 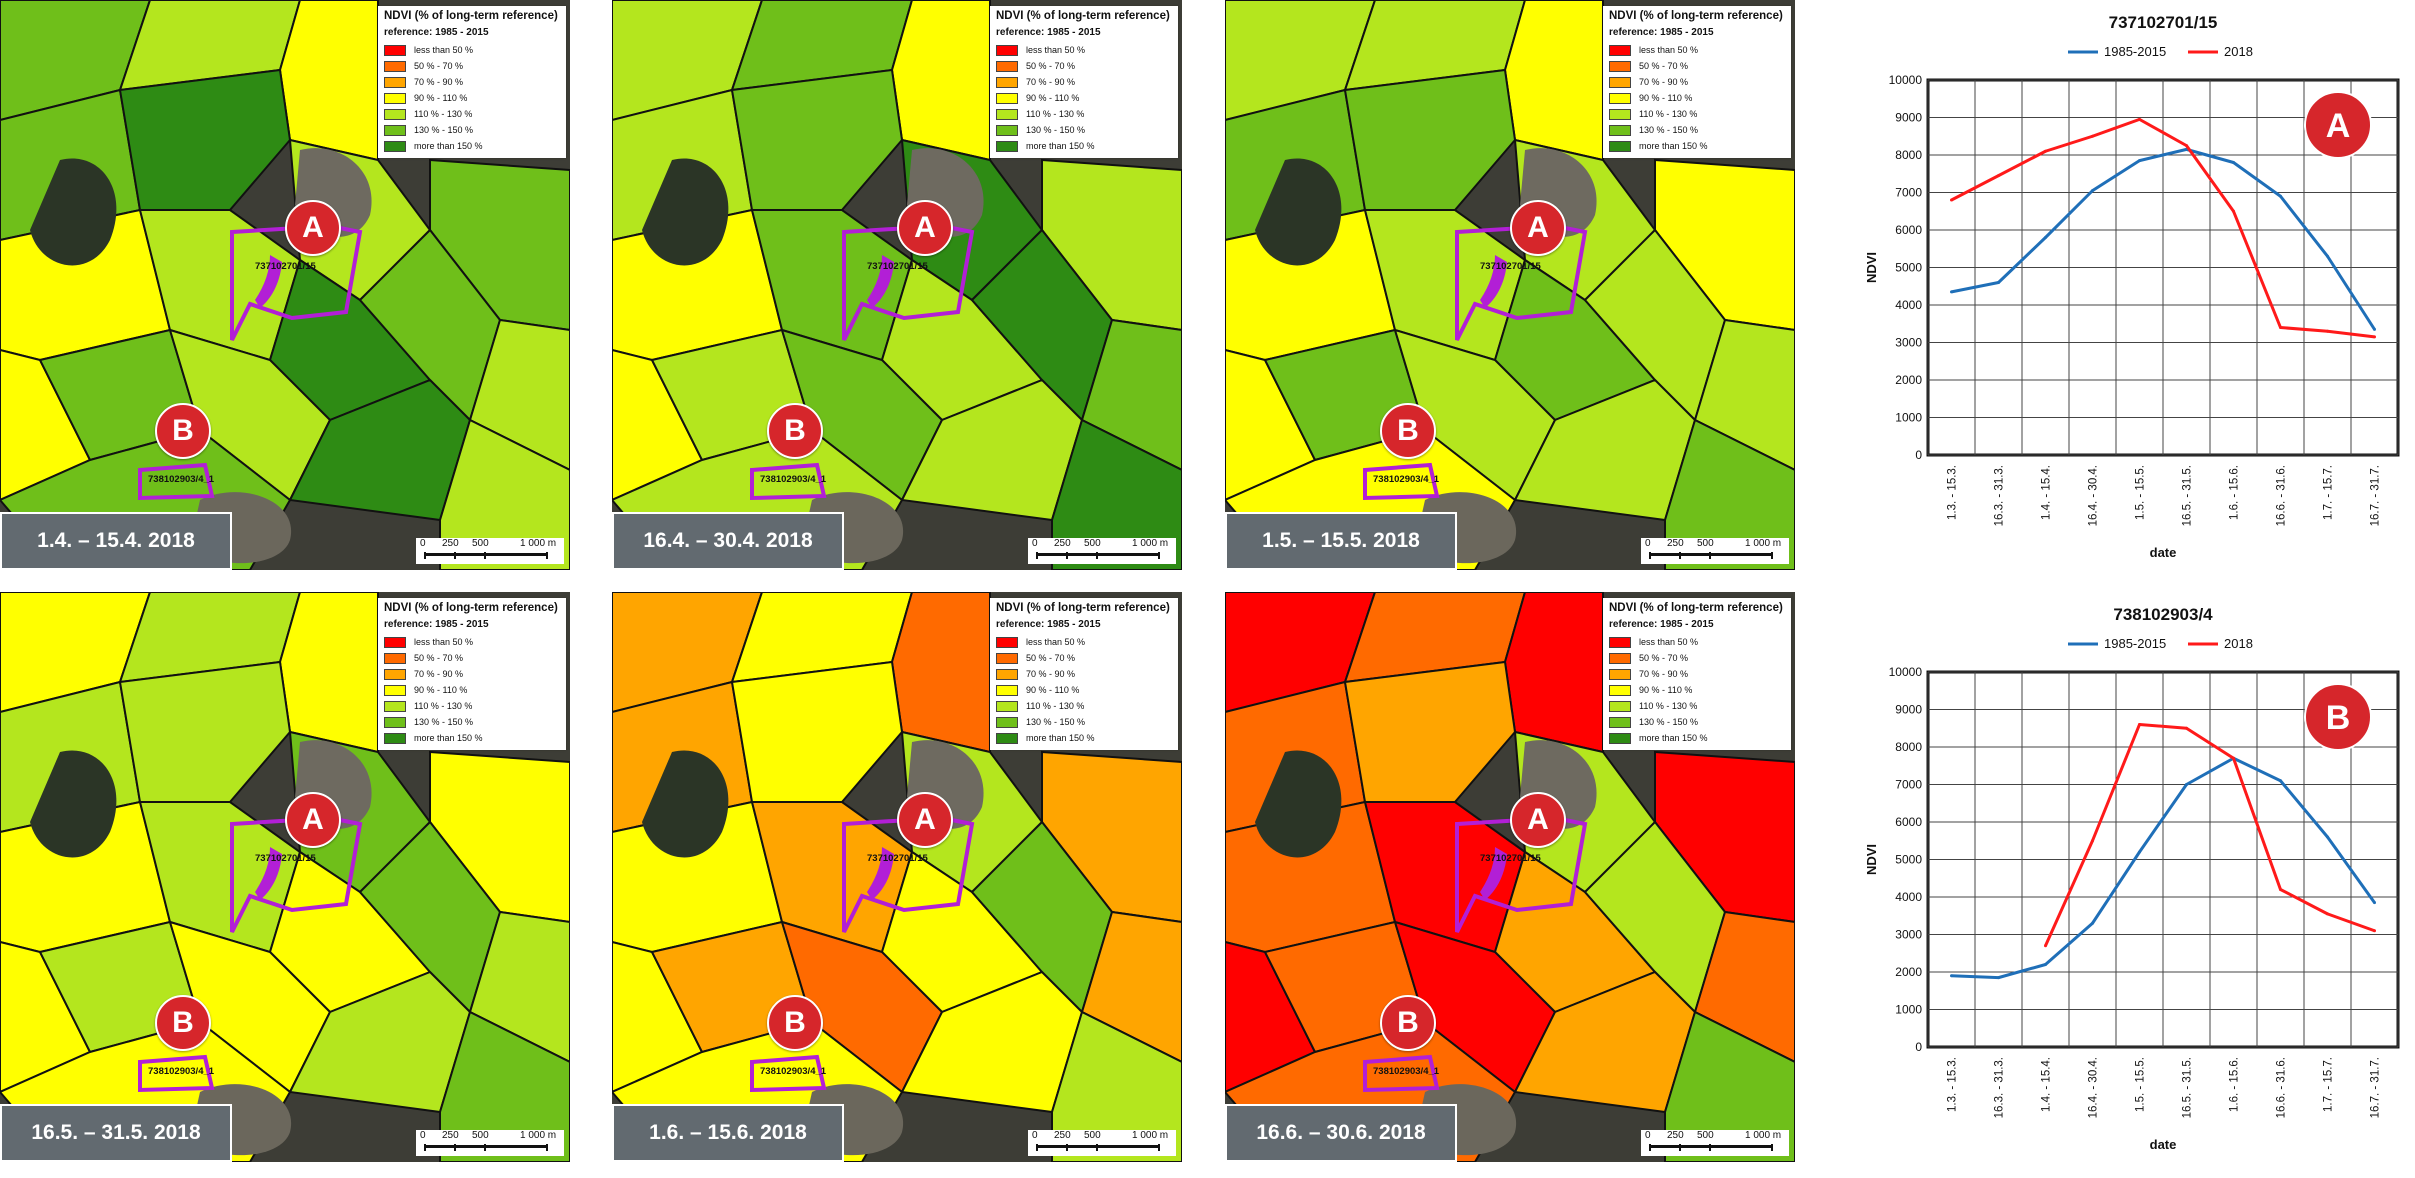 I want to click on legend-label: 130 % - 150 %, so click(x=1669, y=130).